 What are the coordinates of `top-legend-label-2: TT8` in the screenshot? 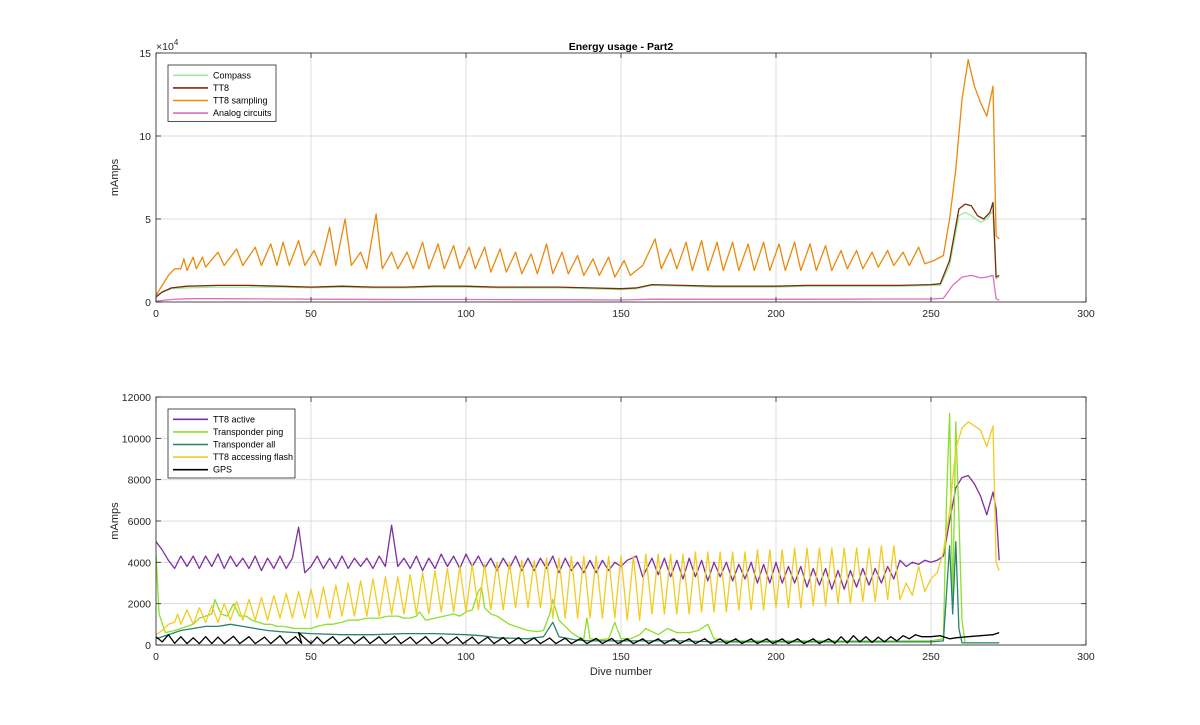 It's located at (221, 88).